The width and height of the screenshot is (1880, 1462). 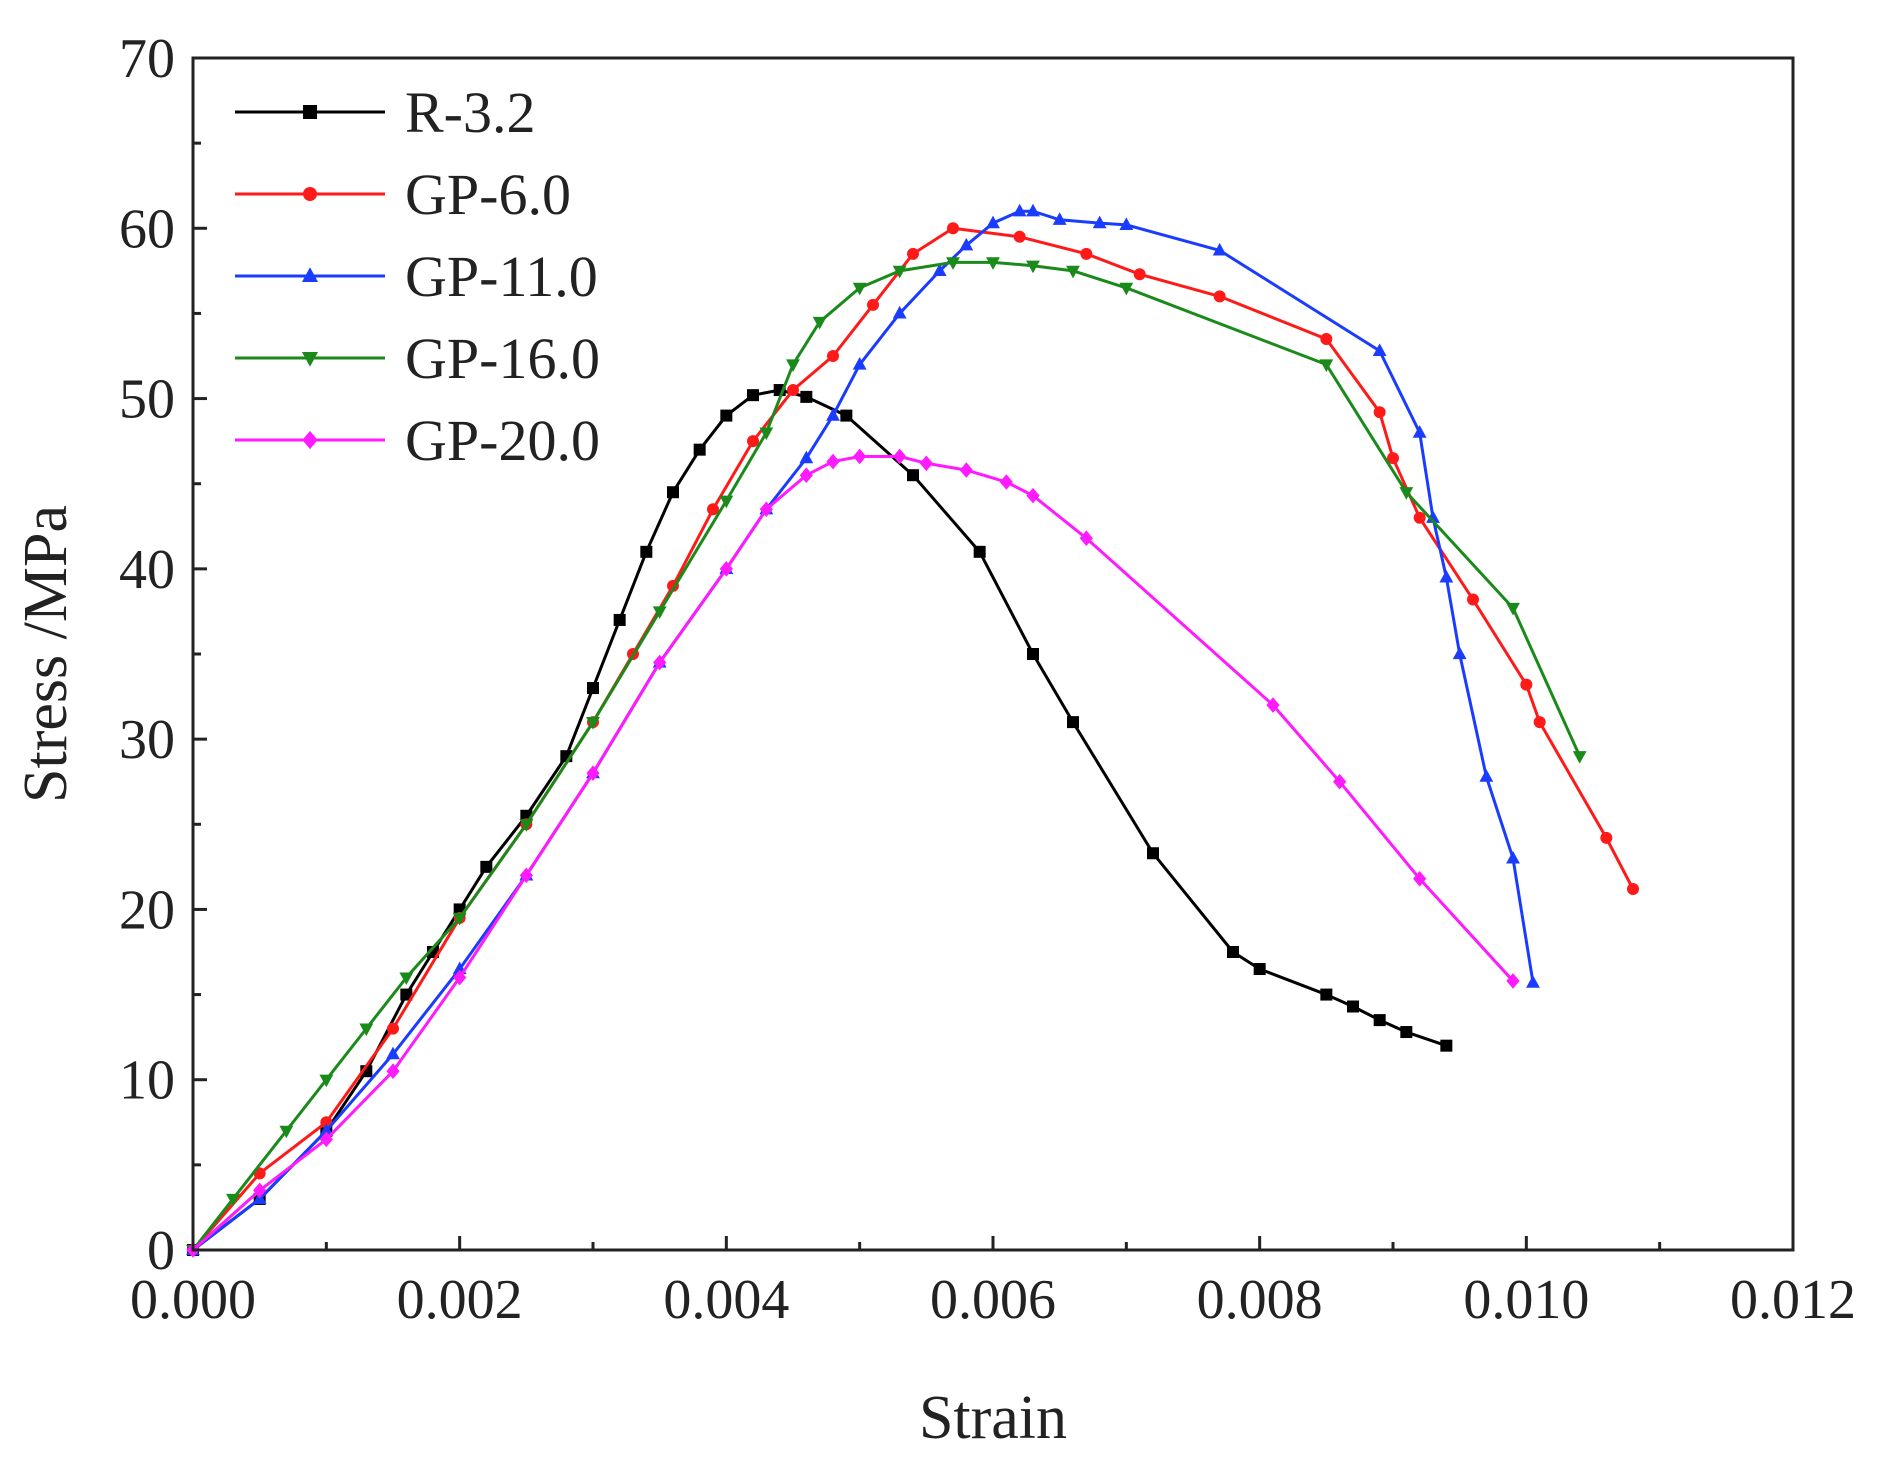 What do you see at coordinates (502, 440) in the screenshot?
I see `legend-label: GP-20.0` at bounding box center [502, 440].